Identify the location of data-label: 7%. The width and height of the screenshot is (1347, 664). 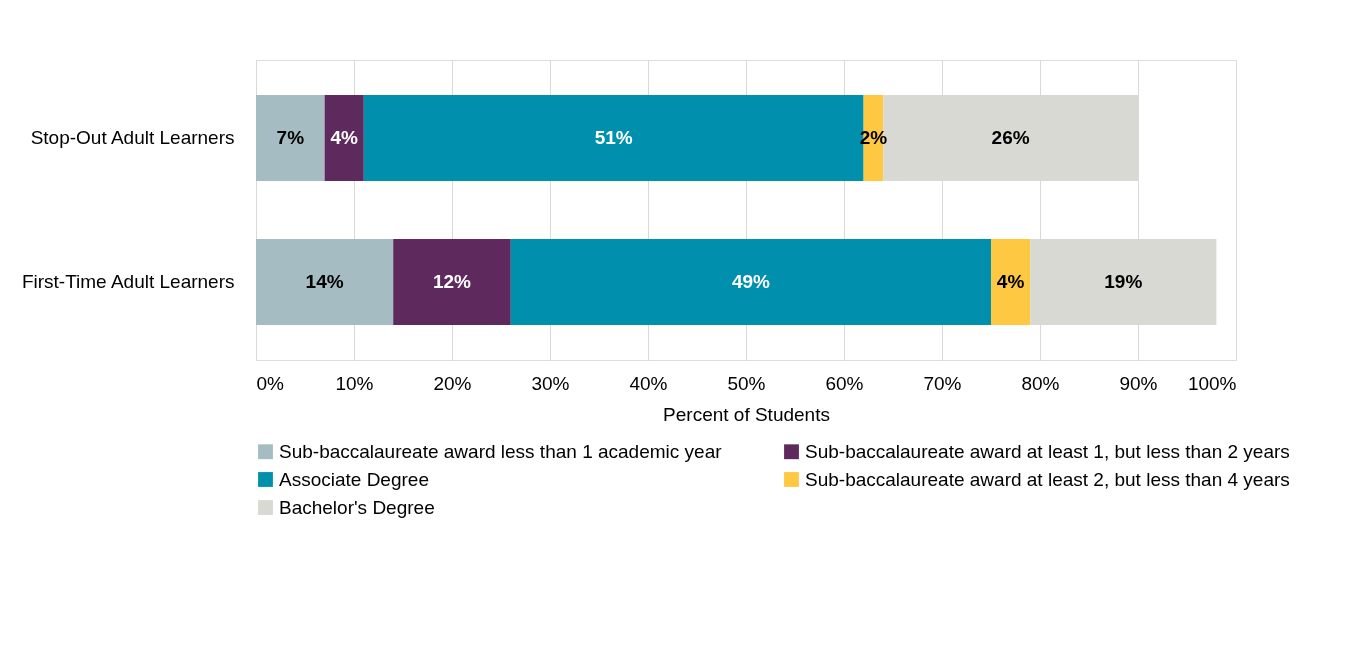
(290, 137).